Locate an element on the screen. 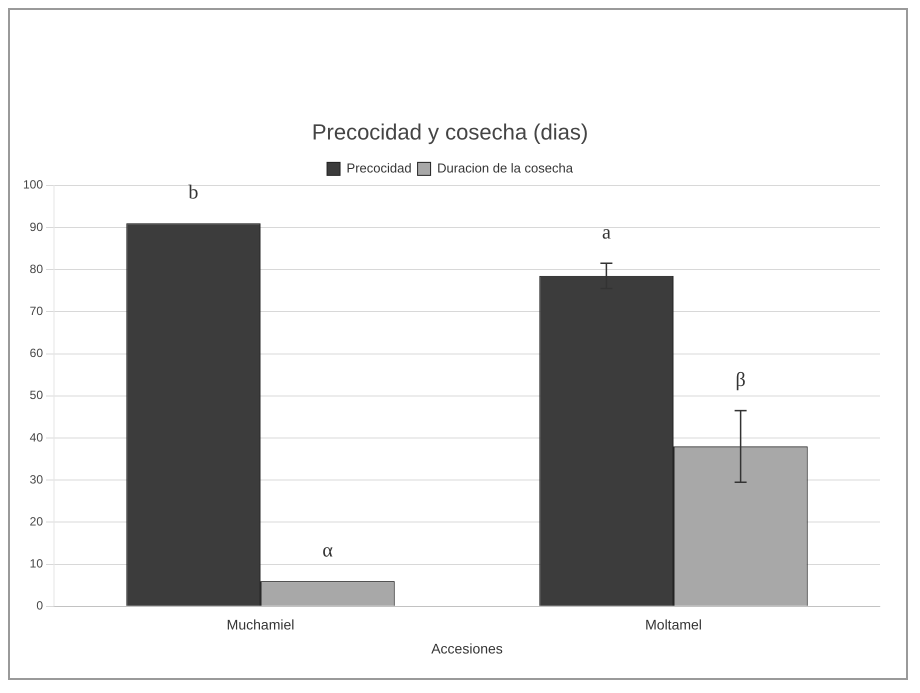 This screenshot has height=693, width=920. annotation: α is located at coordinates (328, 550).